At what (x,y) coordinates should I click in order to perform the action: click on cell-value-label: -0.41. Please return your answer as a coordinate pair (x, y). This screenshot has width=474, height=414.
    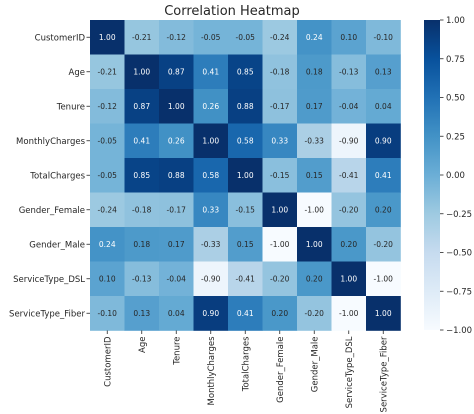
    Looking at the image, I should click on (246, 278).